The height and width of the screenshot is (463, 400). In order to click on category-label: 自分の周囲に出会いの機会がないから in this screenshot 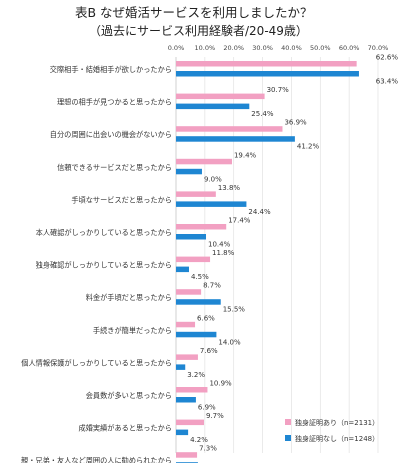, I will do `click(111, 134)`.